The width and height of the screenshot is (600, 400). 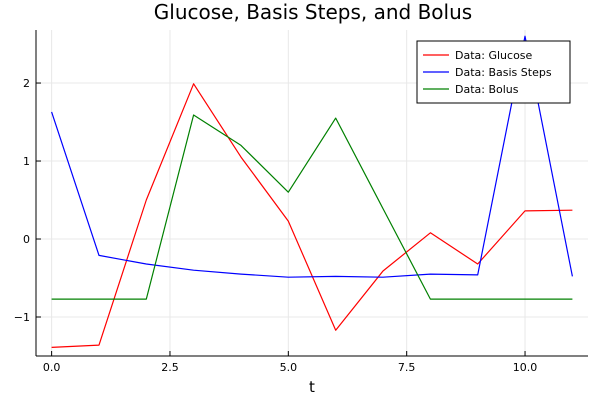 I want to click on x-tick-label: 10.0, so click(x=525, y=367).